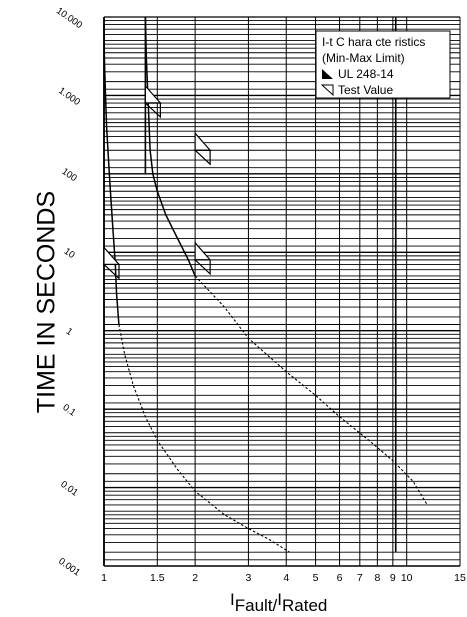 The image size is (467, 617). What do you see at coordinates (340, 578) in the screenshot?
I see `x-tick-label: 6` at bounding box center [340, 578].